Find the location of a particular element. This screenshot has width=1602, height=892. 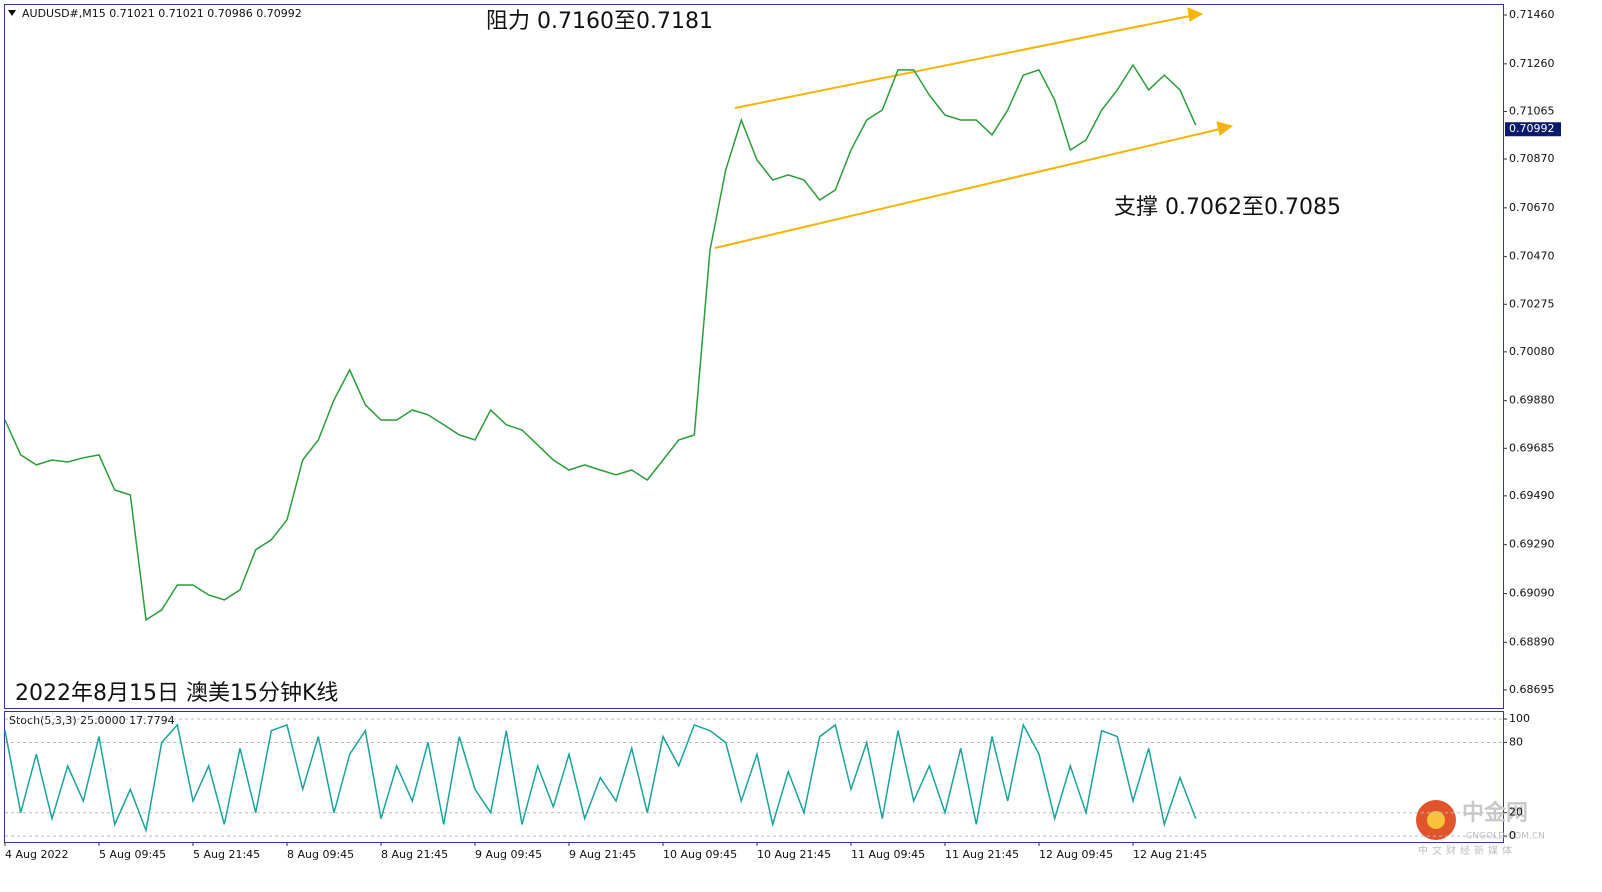

annotation: 阻力 0.7160至0.7181 is located at coordinates (599, 21).